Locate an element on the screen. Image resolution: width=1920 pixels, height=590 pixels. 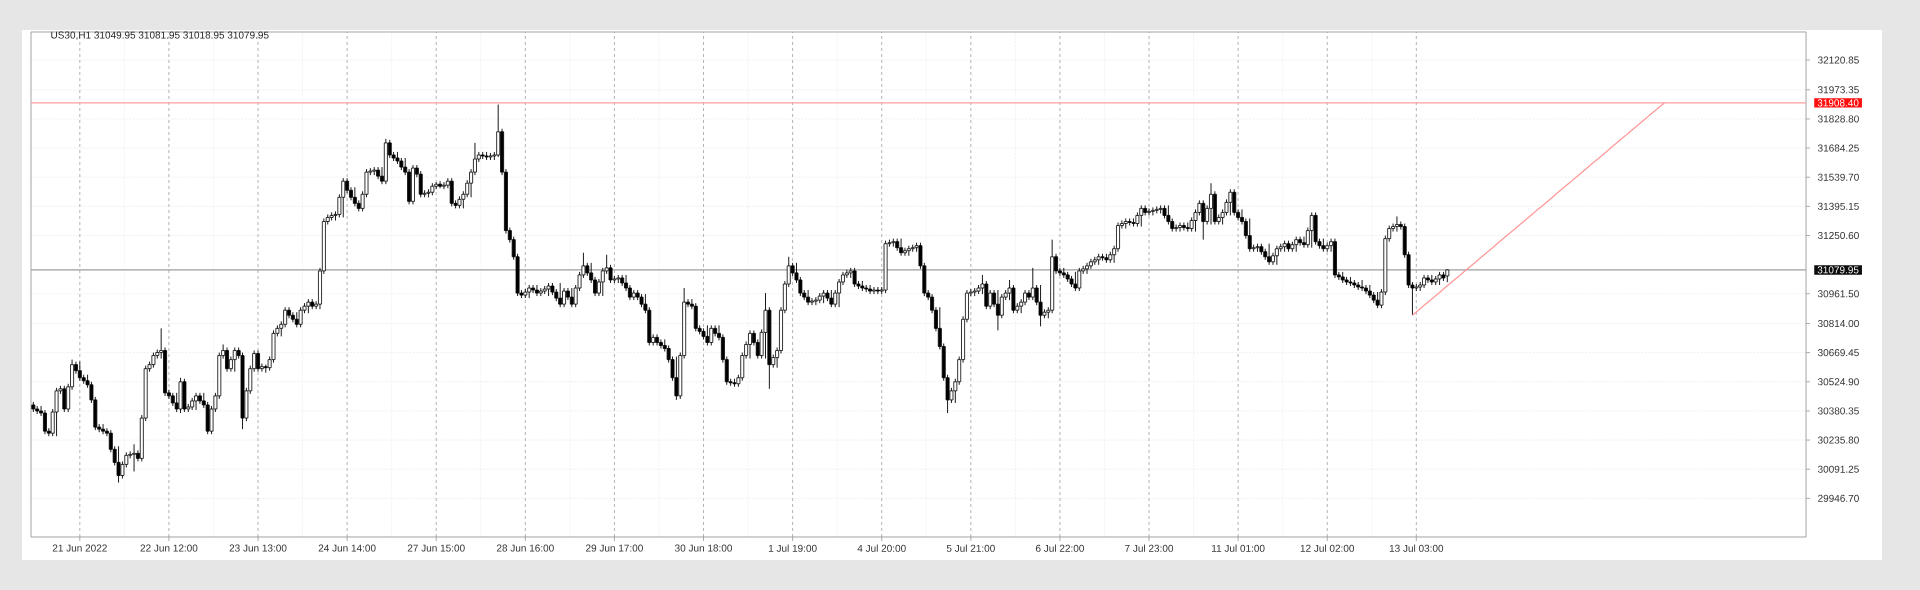
x-tick-label: 27 Jun 15:00 is located at coordinates (436, 548).